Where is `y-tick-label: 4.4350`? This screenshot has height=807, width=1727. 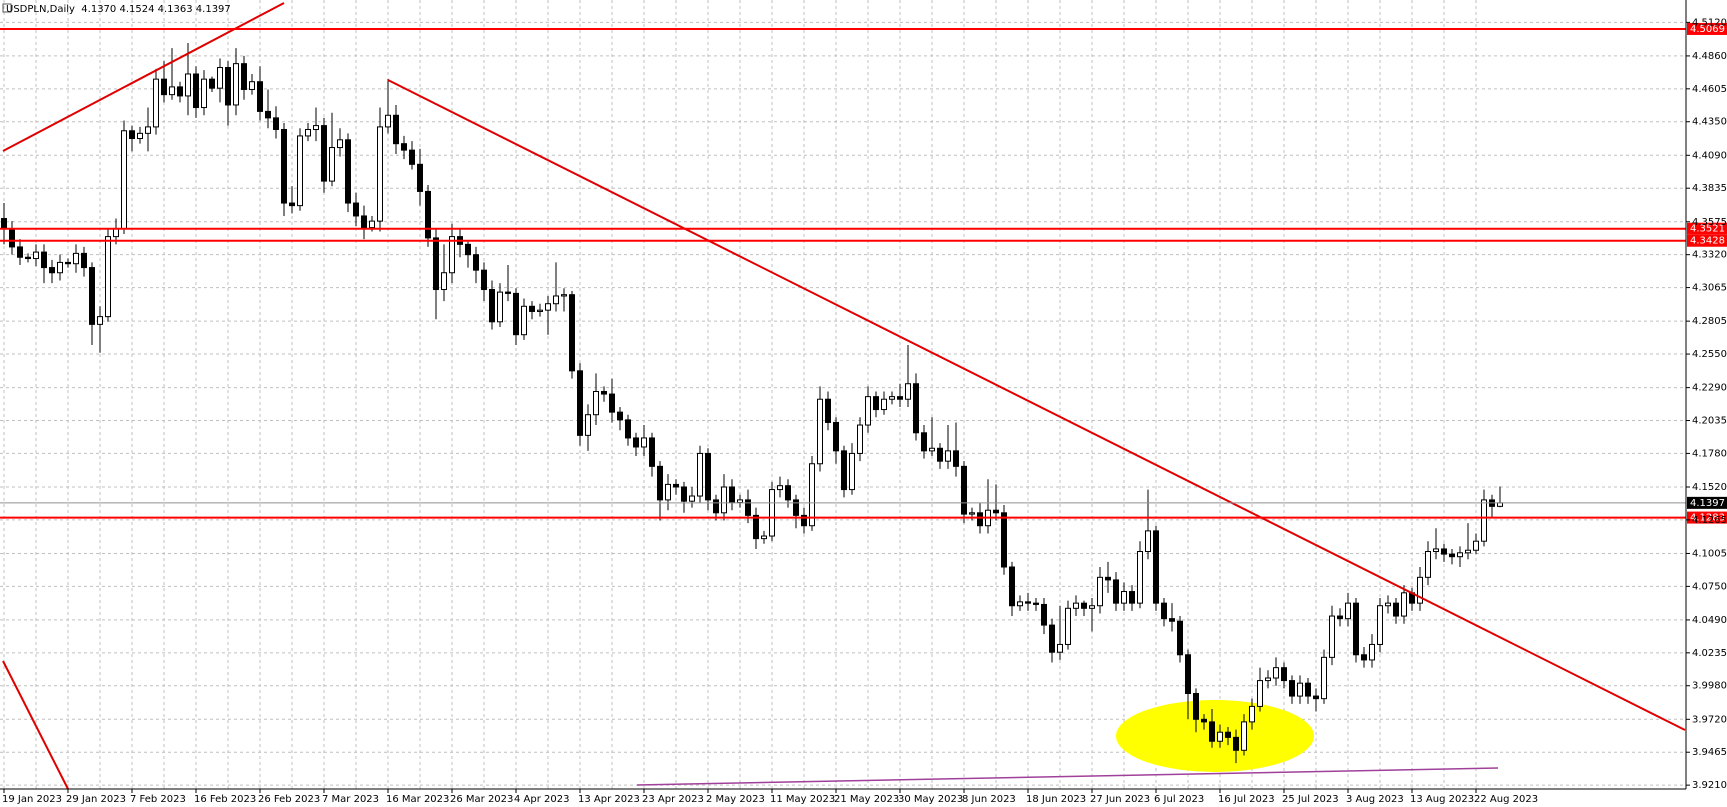 y-tick-label: 4.4350 is located at coordinates (1709, 122).